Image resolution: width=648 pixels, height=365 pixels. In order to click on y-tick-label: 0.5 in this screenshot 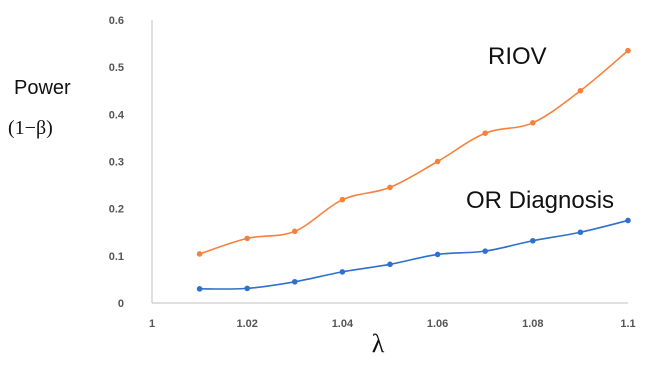, I will do `click(116, 68)`.